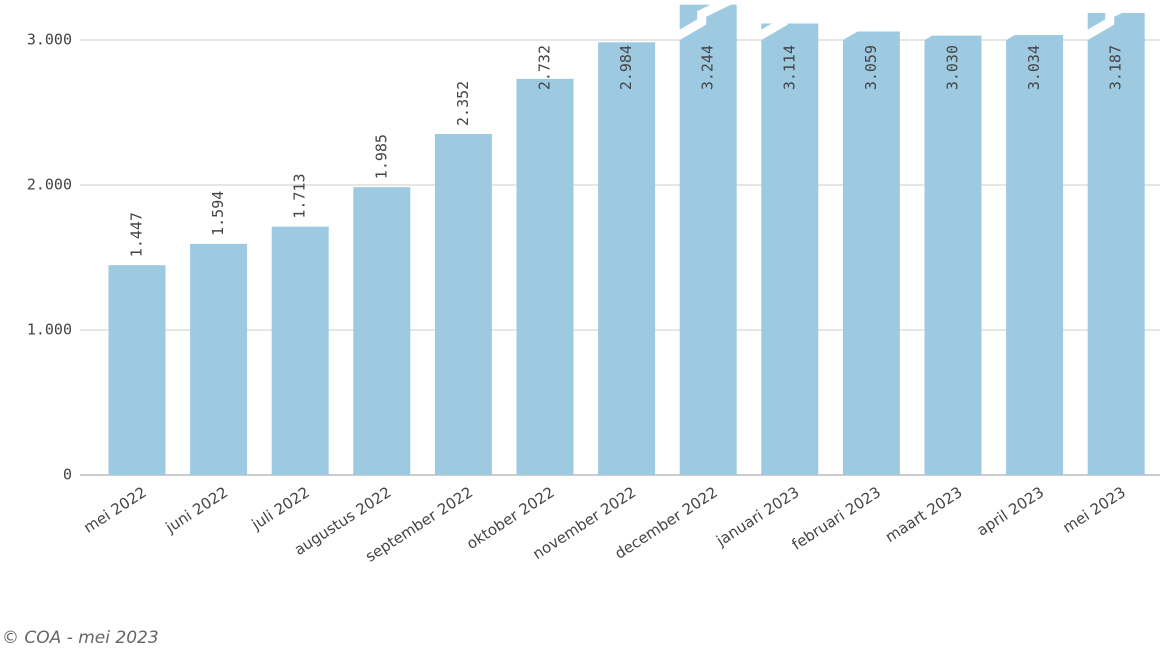  What do you see at coordinates (197, 510) in the screenshot?
I see `x-tick-label: juni 2022` at bounding box center [197, 510].